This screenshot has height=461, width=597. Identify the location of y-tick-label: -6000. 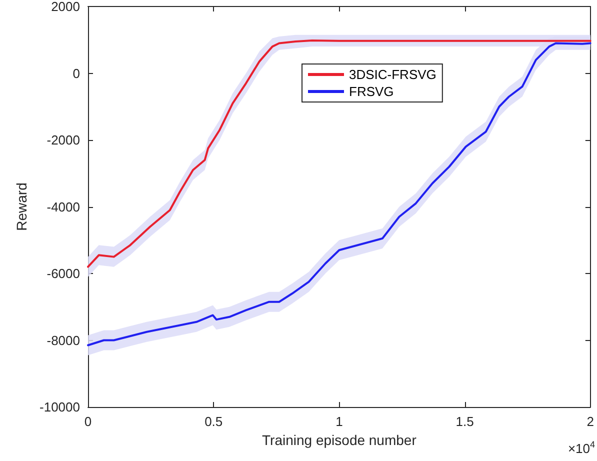
(63, 273).